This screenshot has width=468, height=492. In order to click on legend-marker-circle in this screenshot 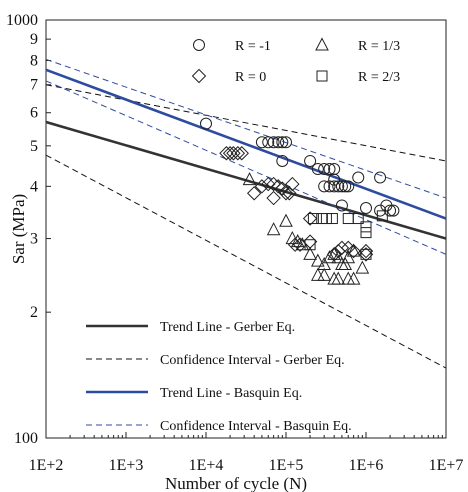, I will do `click(199, 45)`.